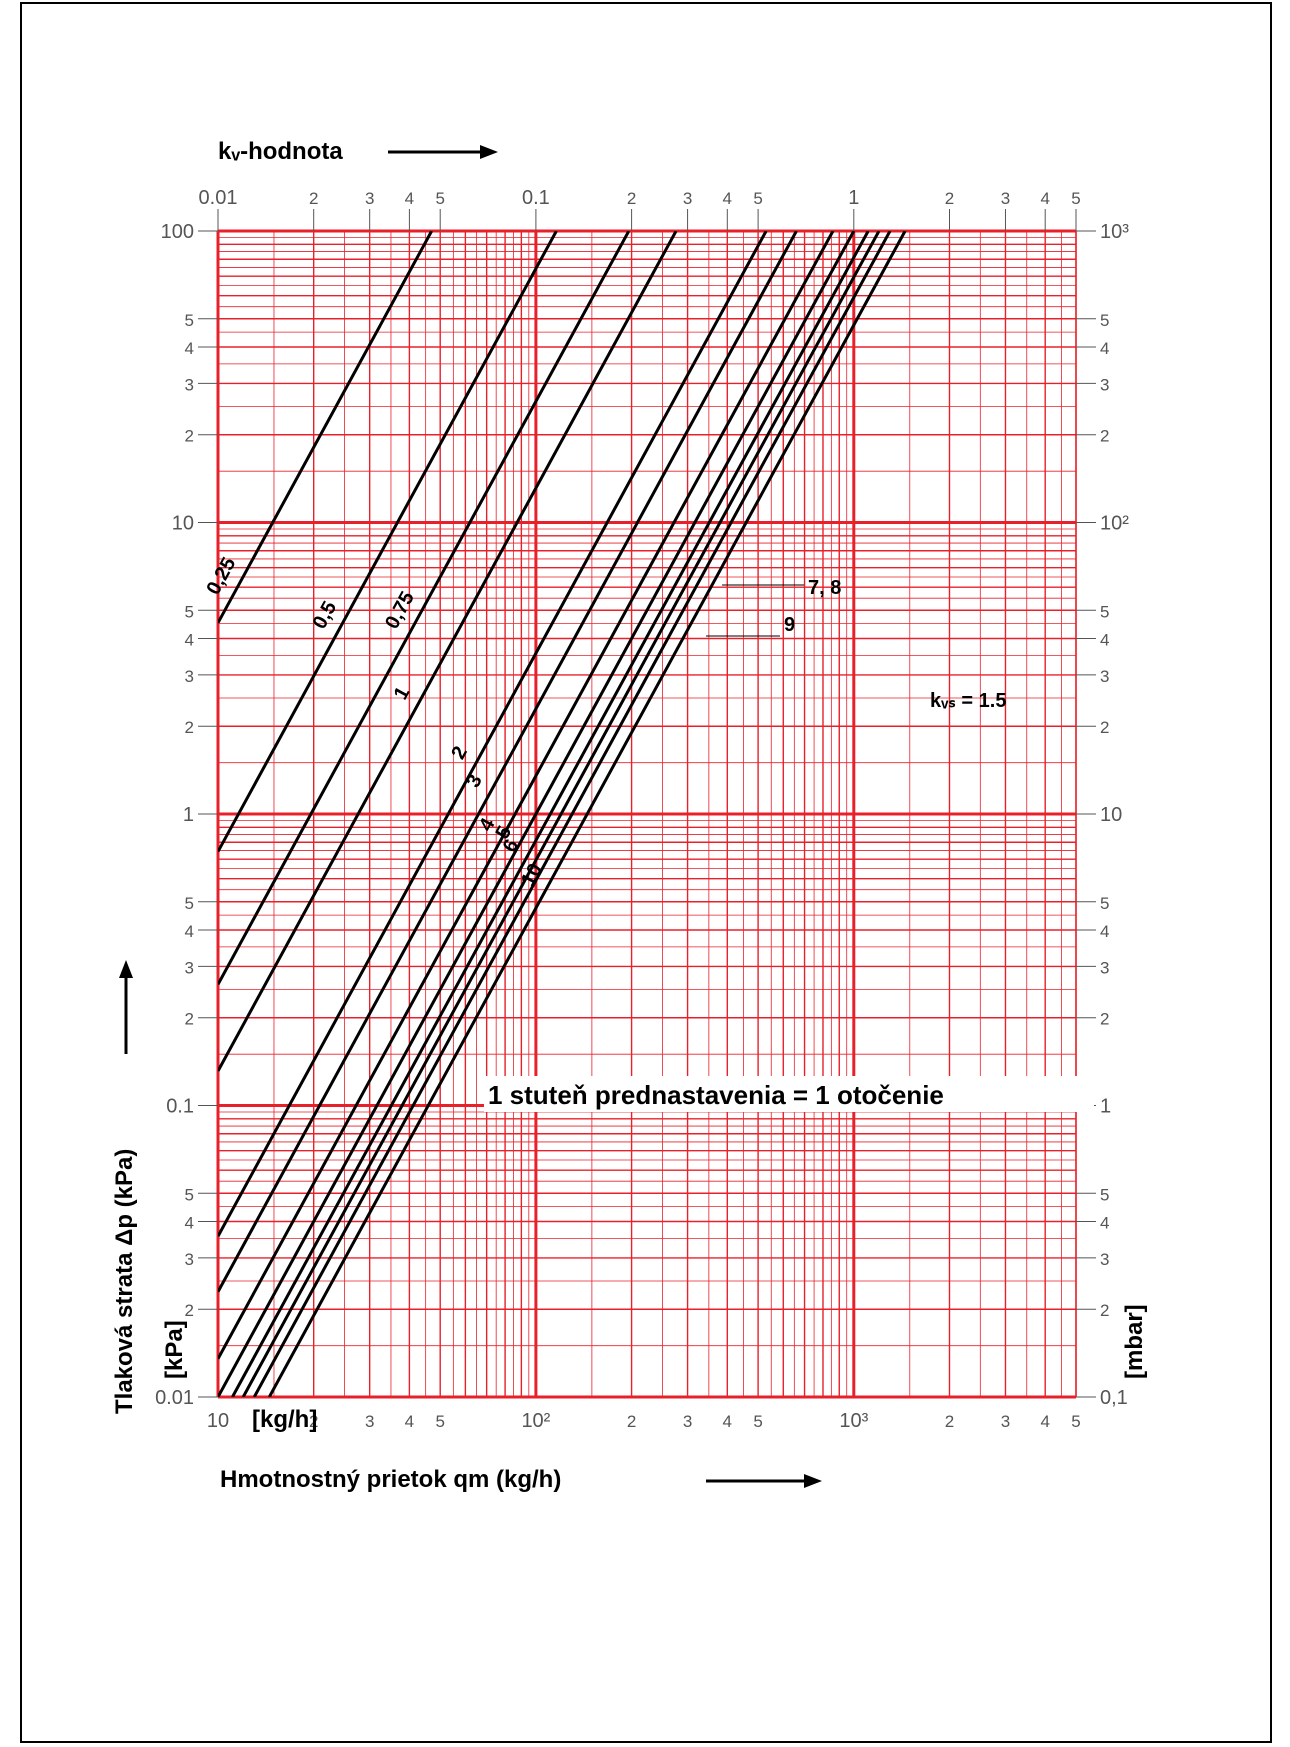 Image resolution: width=1290 pixels, height=1747 pixels. Describe the element at coordinates (280, 151) in the screenshot. I see `top-axis-label: kᵥ-hodnota` at that location.